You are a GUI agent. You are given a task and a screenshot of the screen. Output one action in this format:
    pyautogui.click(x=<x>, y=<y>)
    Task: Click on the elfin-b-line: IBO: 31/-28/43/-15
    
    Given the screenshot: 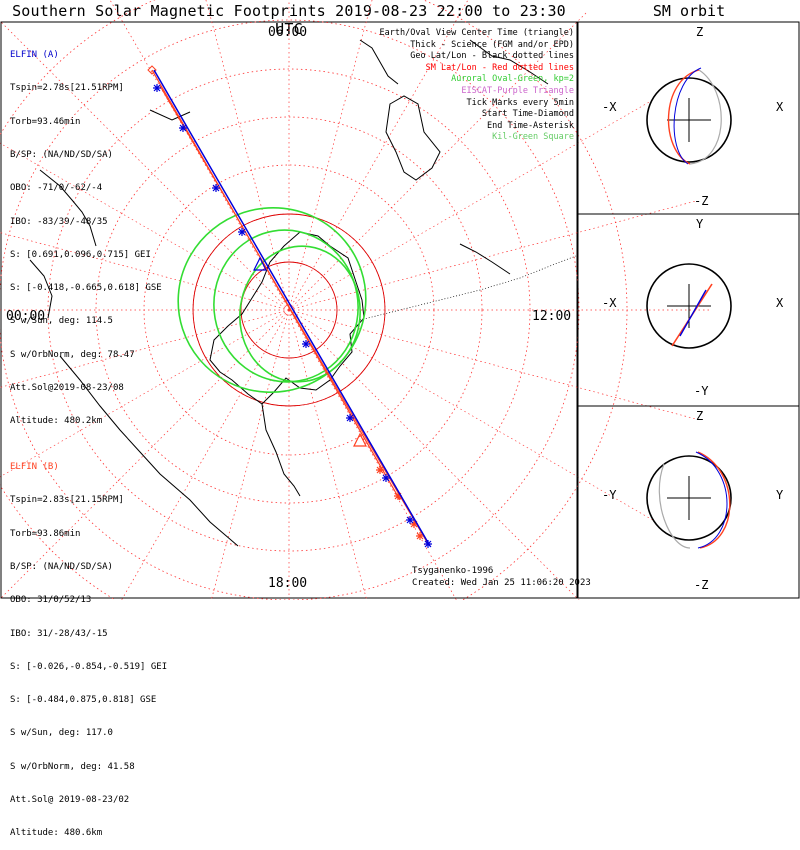 What is the action you would take?
    pyautogui.click(x=59, y=633)
    